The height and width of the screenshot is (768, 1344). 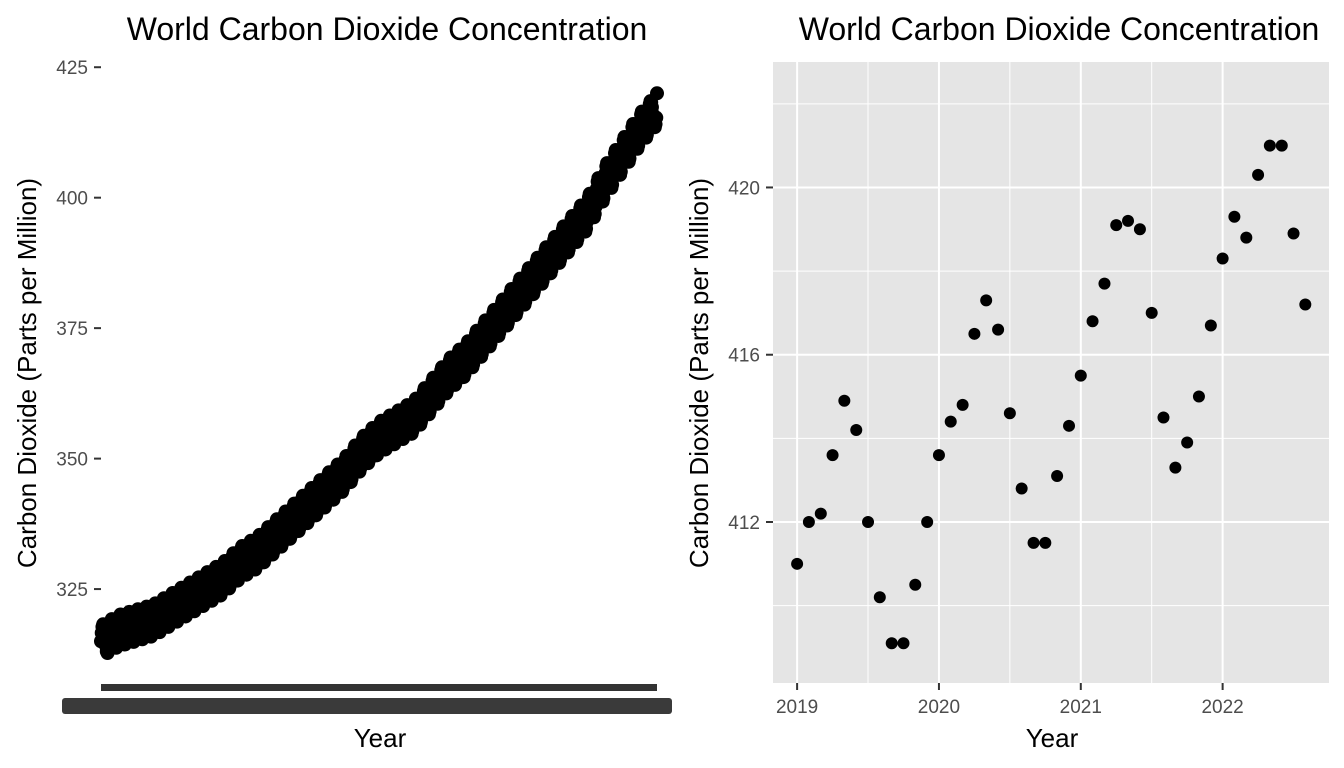 What do you see at coordinates (367, 706) in the screenshot?
I see `x-tick-labels-overplotted` at bounding box center [367, 706].